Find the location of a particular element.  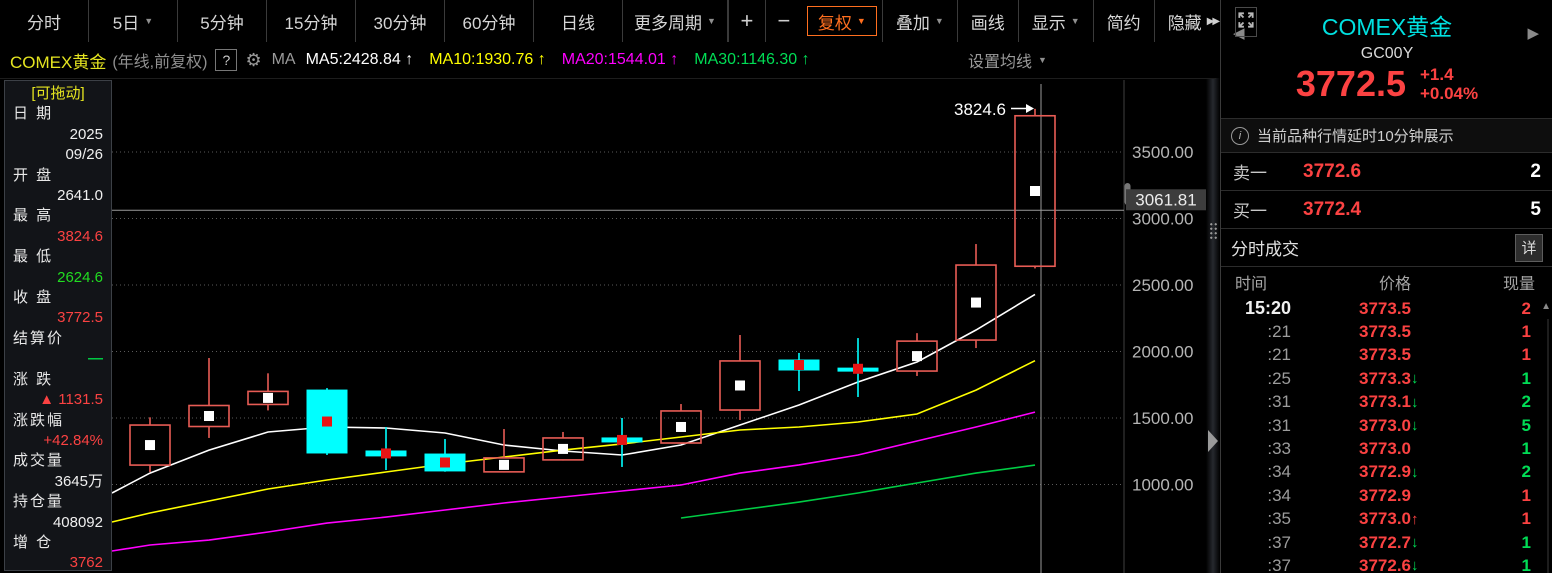

tick-price: 3773.5 is located at coordinates (1385, 308).